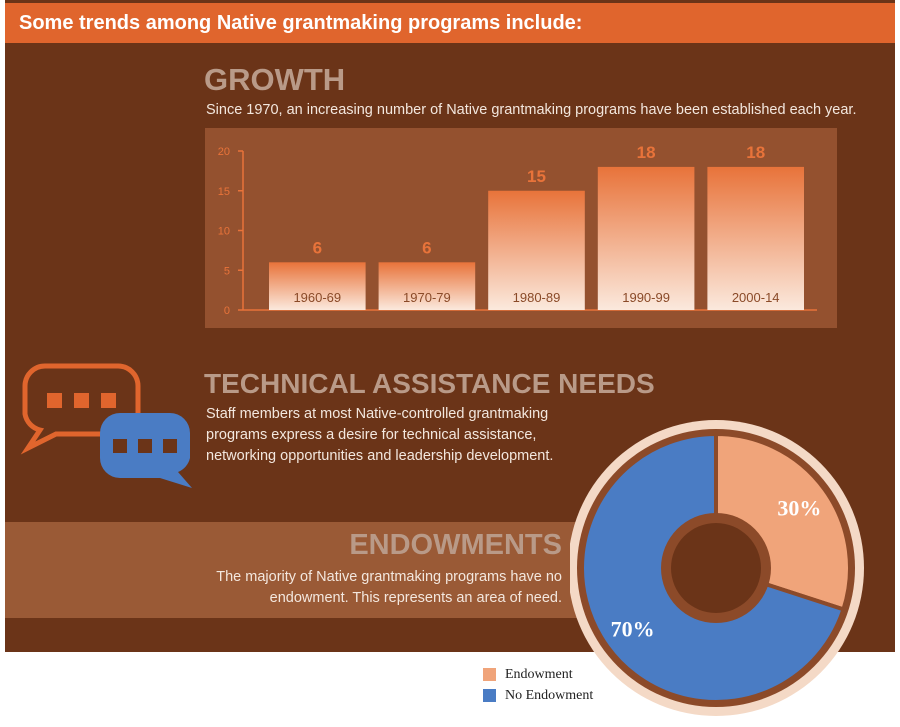  I want to click on legend-item: No Endowment, so click(538, 695).